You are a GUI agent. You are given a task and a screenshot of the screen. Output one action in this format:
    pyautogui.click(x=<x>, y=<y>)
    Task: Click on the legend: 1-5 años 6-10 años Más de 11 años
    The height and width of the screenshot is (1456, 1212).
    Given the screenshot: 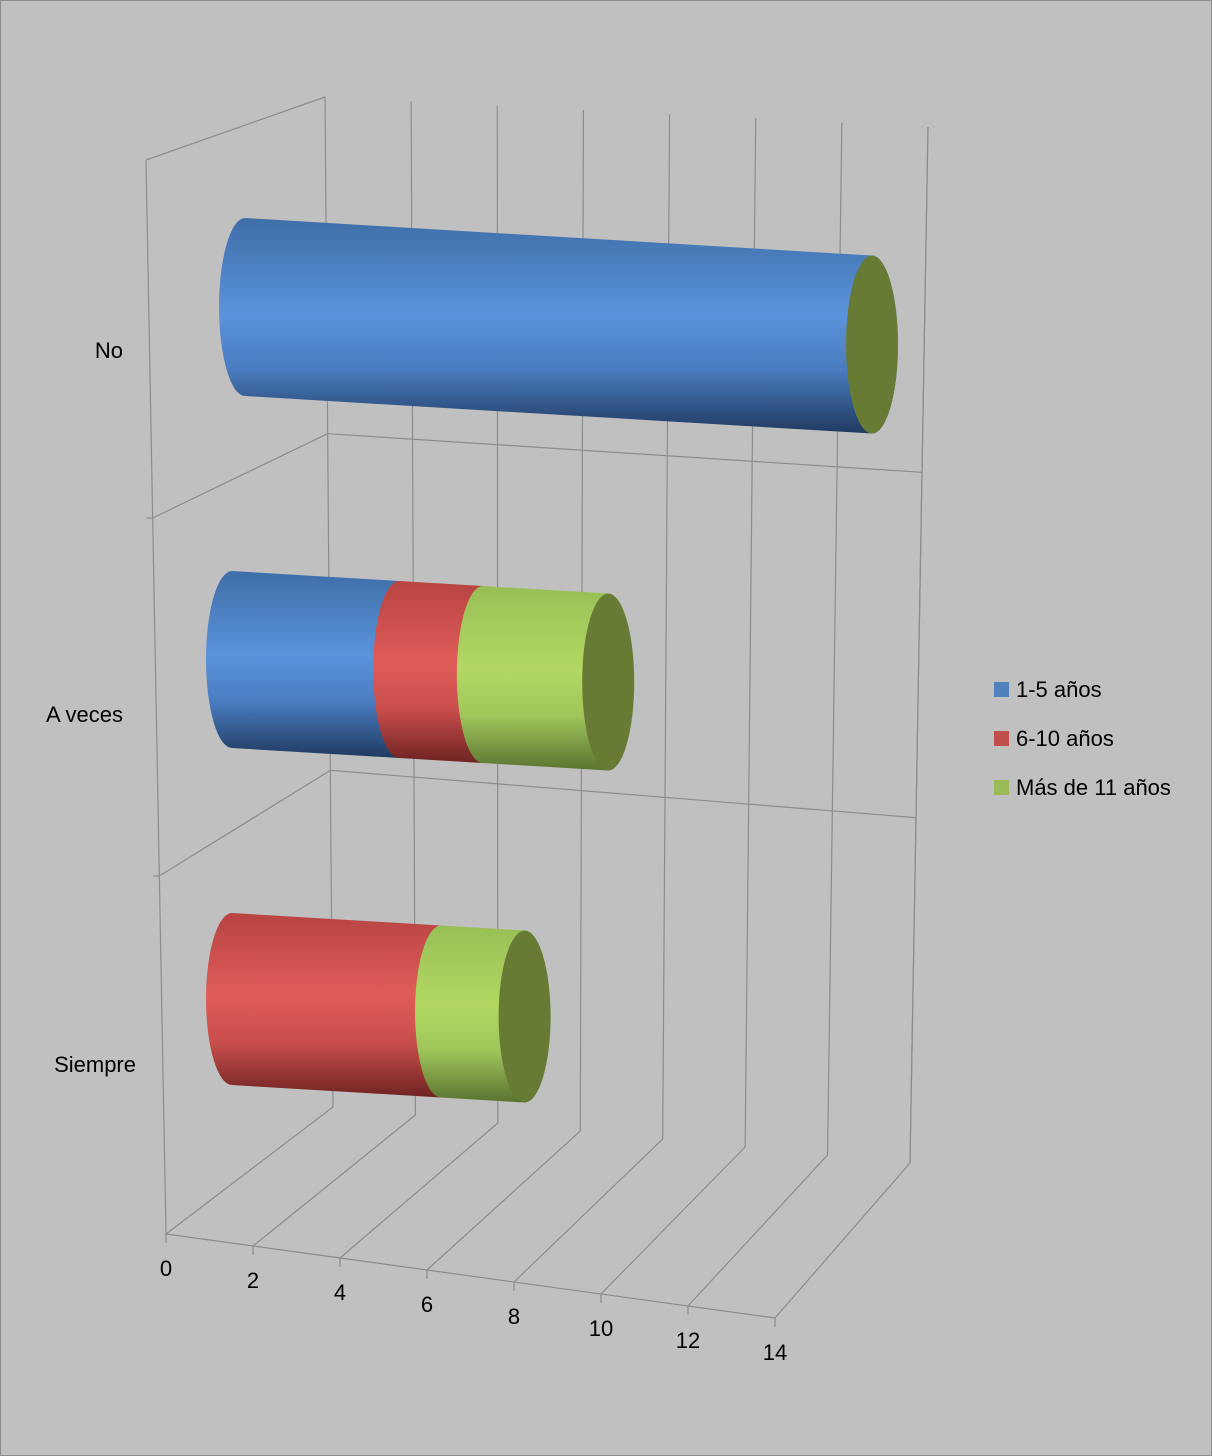 What is the action you would take?
    pyautogui.click(x=1082, y=738)
    